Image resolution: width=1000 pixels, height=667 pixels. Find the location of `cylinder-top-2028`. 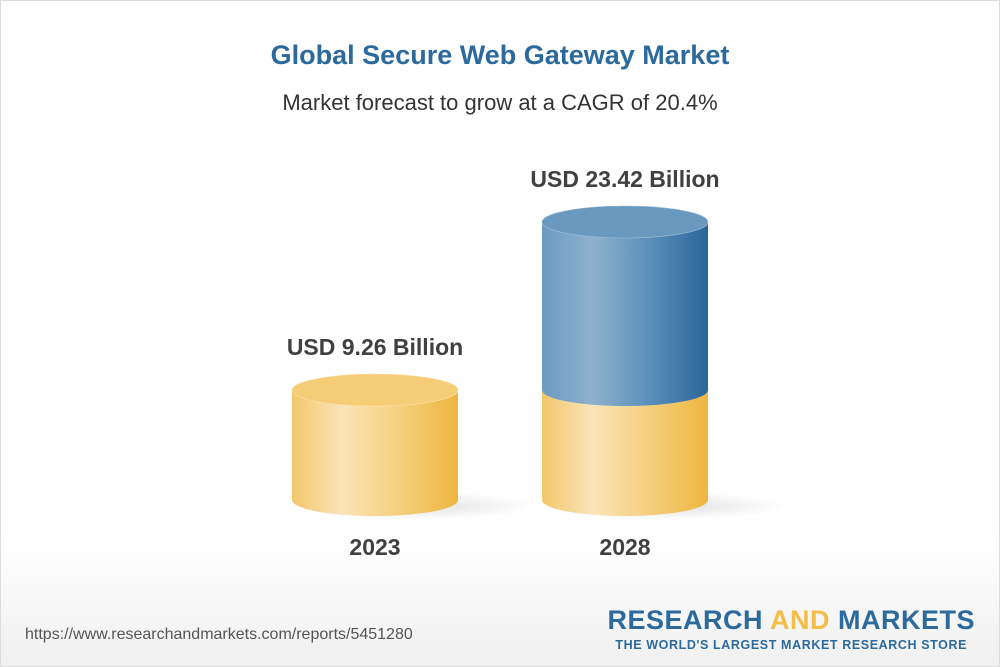

cylinder-top-2028 is located at coordinates (625, 222).